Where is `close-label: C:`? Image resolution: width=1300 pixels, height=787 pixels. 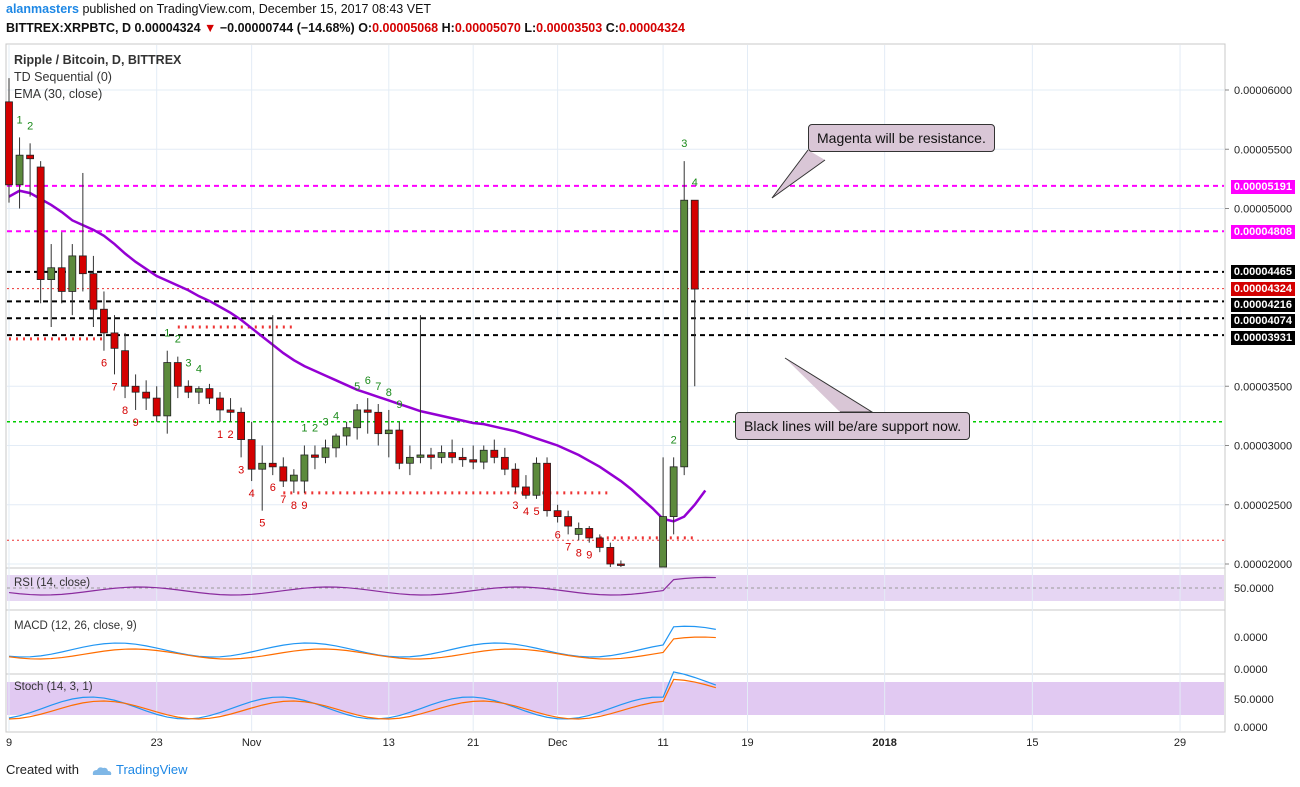 close-label: C: is located at coordinates (612, 28).